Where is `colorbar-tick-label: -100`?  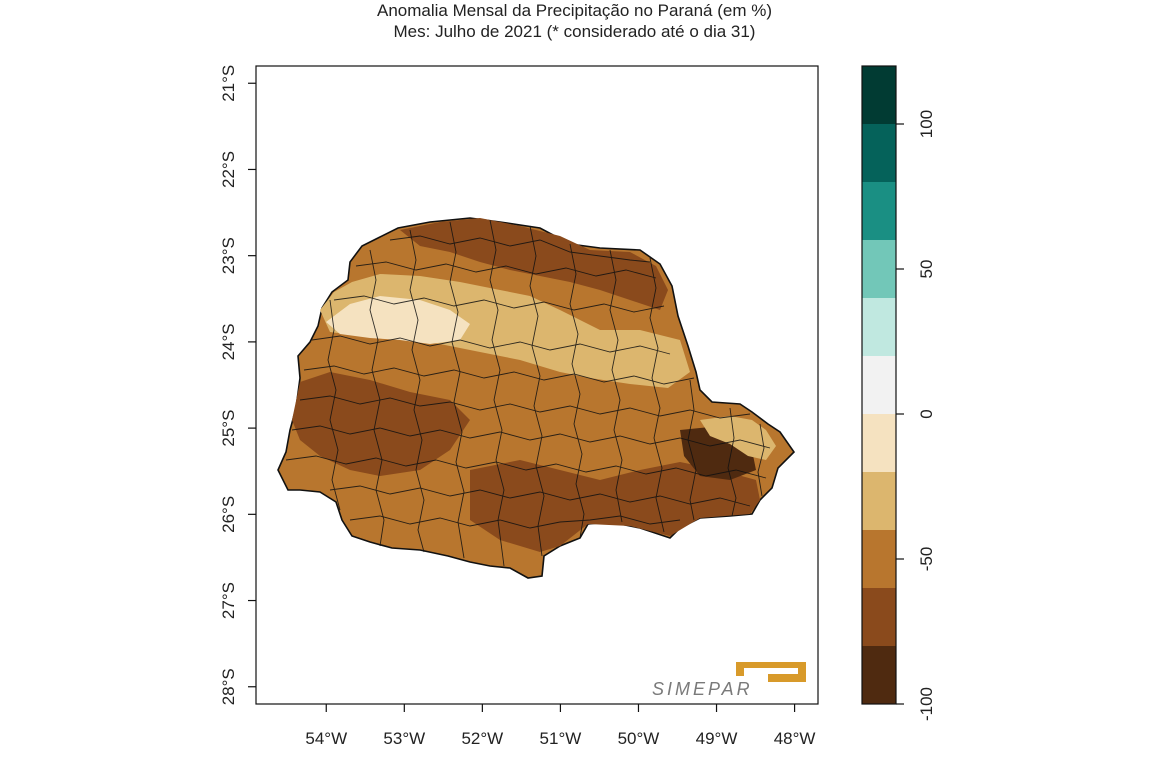 colorbar-tick-label: -100 is located at coordinates (926, 704).